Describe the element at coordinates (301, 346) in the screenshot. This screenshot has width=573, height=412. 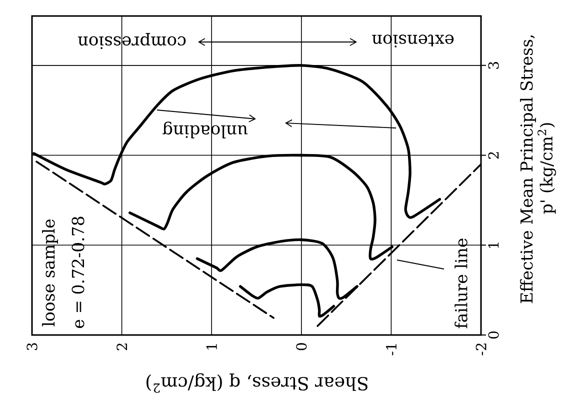
I see `x-tick-label: 0` at that location.